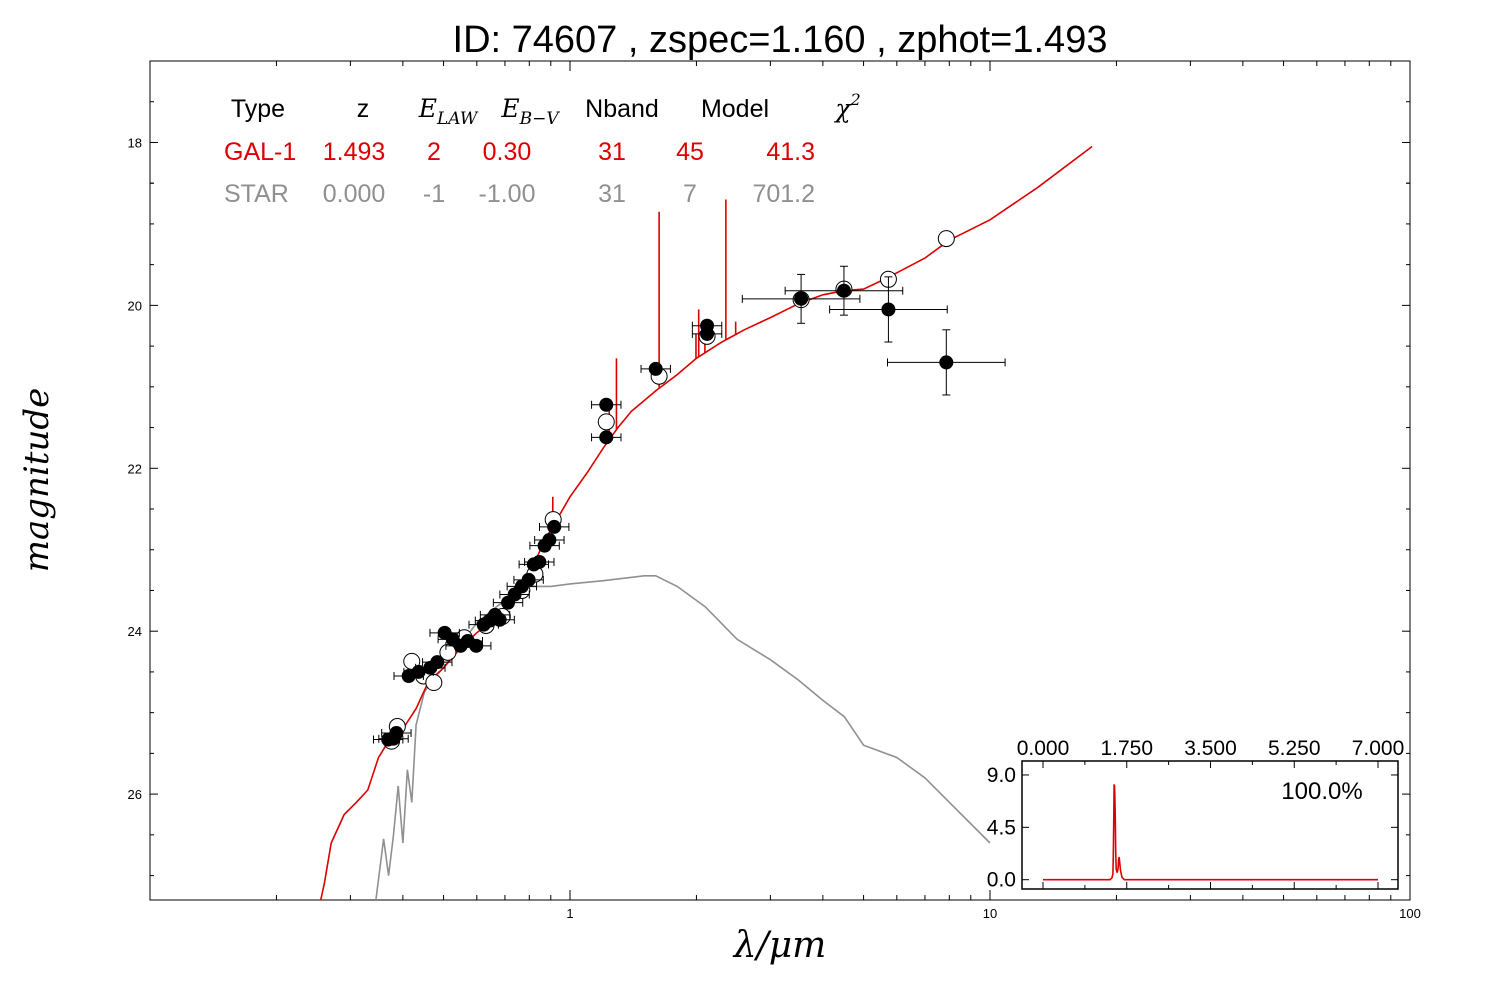 Image resolution: width=1500 pixels, height=1005 pixels. I want to click on y-tick-label: 20, so click(135, 305).